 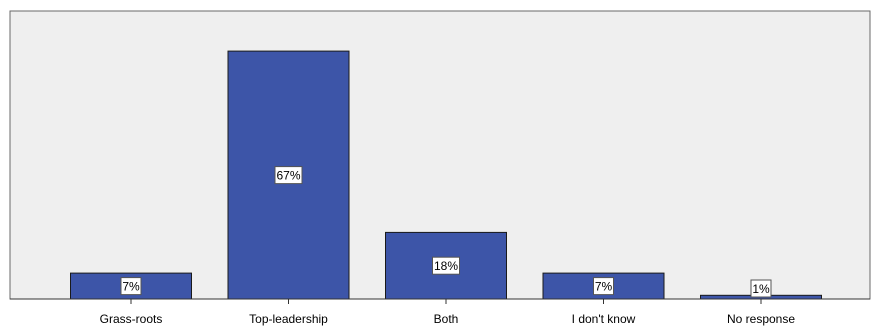 What do you see at coordinates (761, 319) in the screenshot?
I see `x-tick-label-4: No response` at bounding box center [761, 319].